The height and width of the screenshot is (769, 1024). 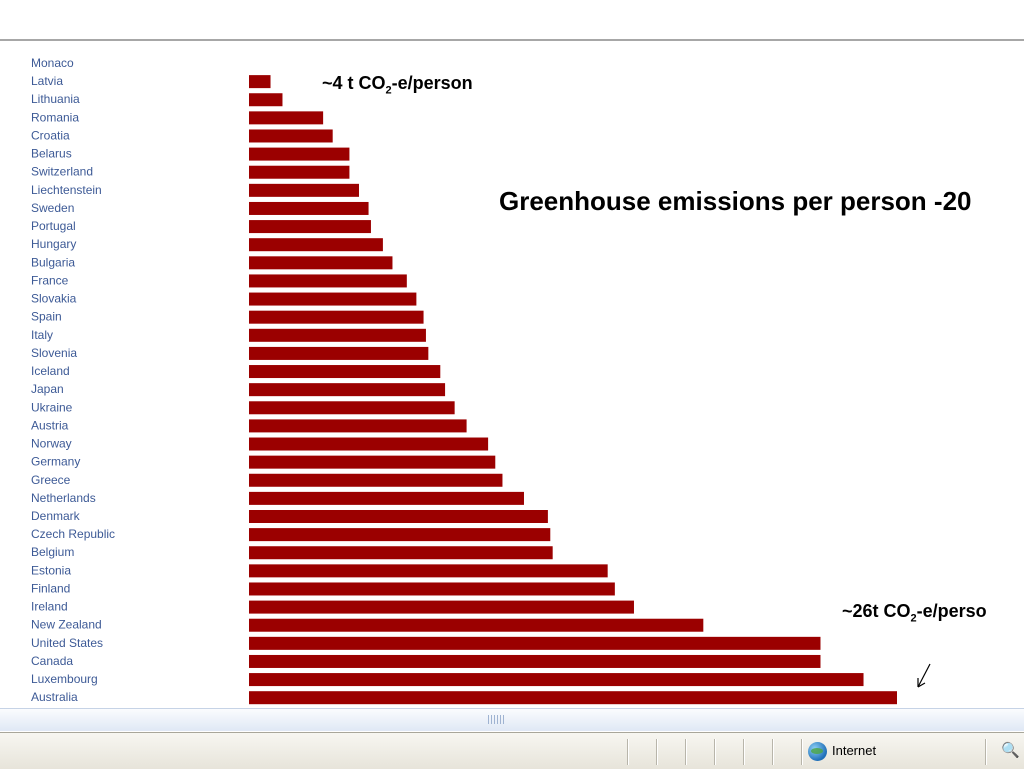 What do you see at coordinates (512, 750) in the screenshot?
I see `browser-status-bar: Internet 🔍` at bounding box center [512, 750].